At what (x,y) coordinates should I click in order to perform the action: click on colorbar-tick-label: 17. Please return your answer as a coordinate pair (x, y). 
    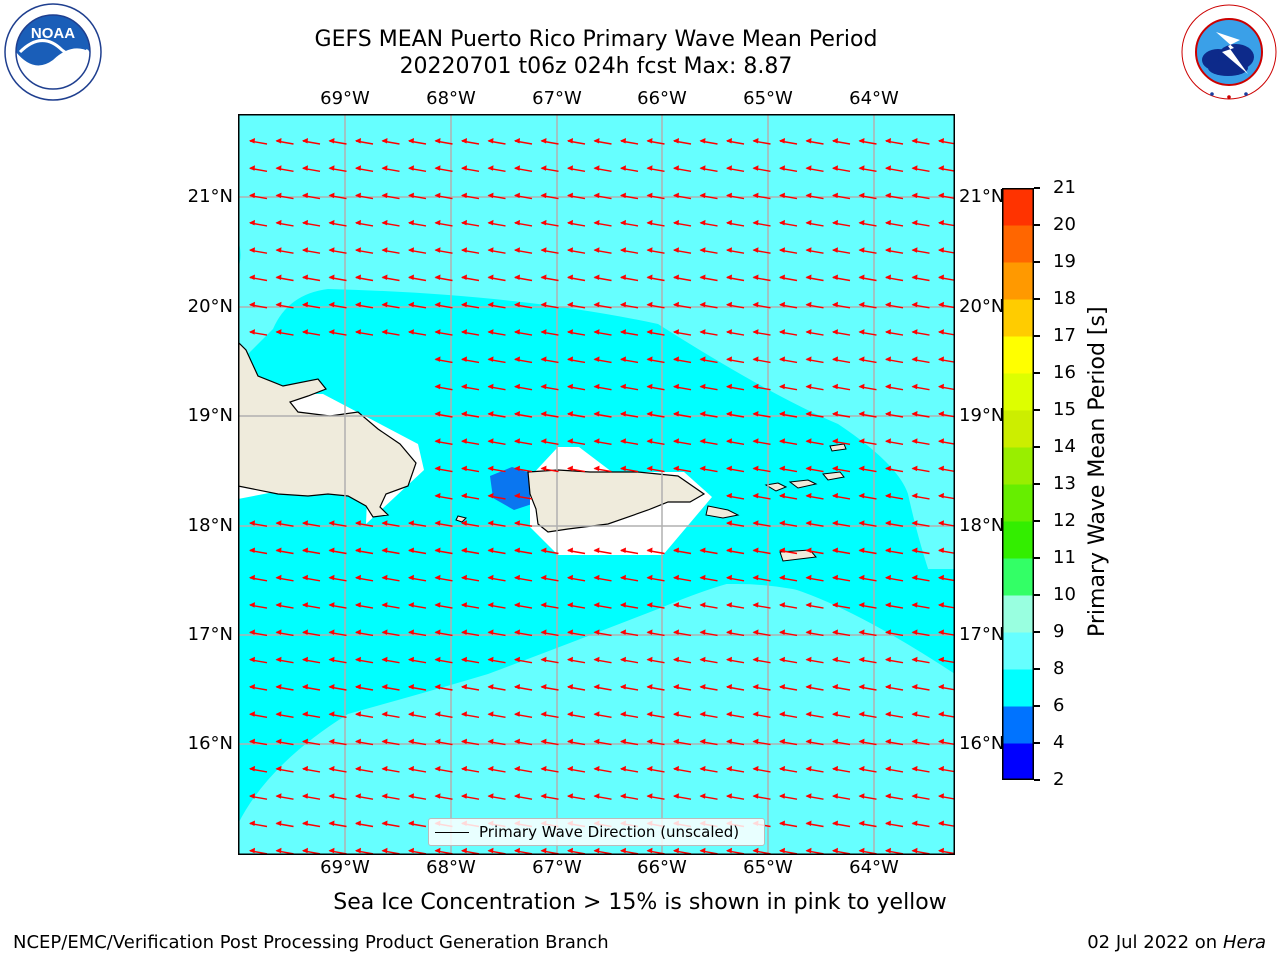
    Looking at the image, I should click on (1064, 335).